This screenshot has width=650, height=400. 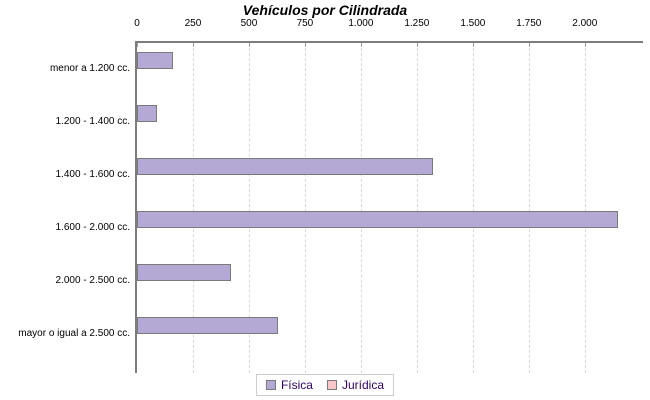 What do you see at coordinates (325, 10) in the screenshot?
I see `chart-title: Vehículos por Cilindrada` at bounding box center [325, 10].